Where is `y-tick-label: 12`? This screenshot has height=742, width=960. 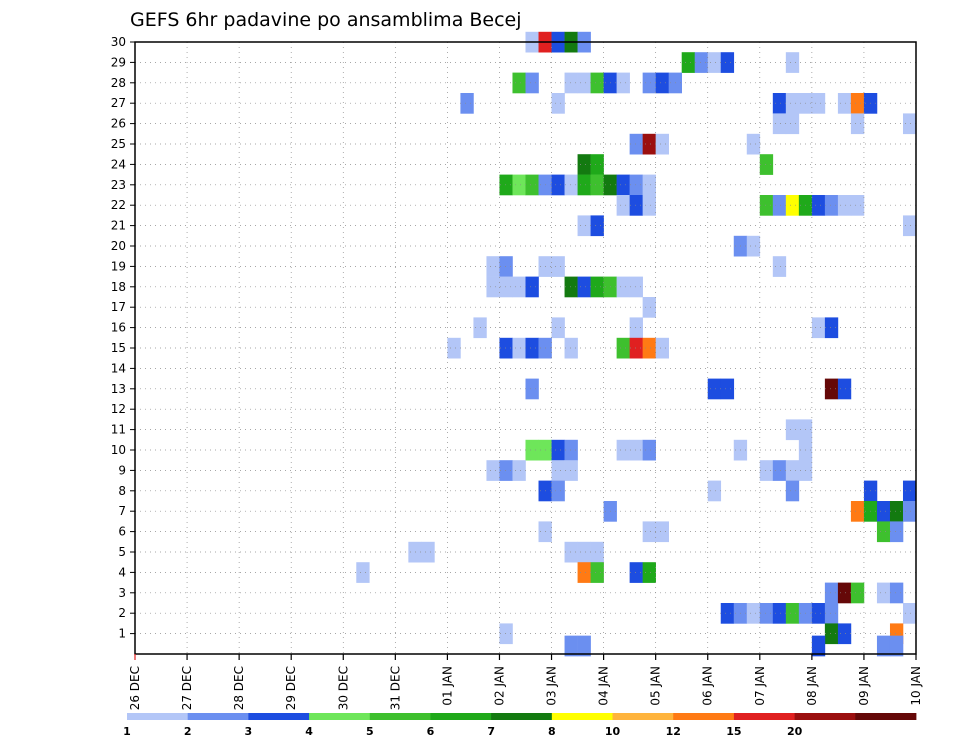
y-tick-label: 12 is located at coordinates (118, 409).